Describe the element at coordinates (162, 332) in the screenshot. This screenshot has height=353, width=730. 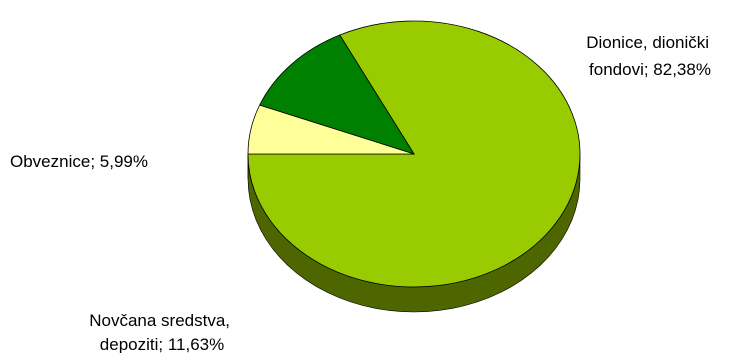
I see `slice-label-novcana-sredstva: Novčana sredstva, depoziti; 11,63%` at that location.